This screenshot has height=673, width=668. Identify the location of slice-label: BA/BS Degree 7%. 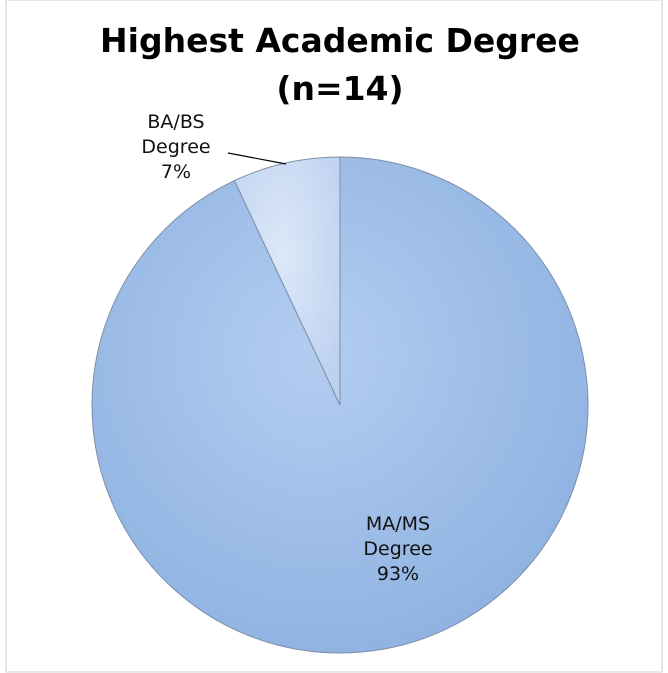
(176, 147).